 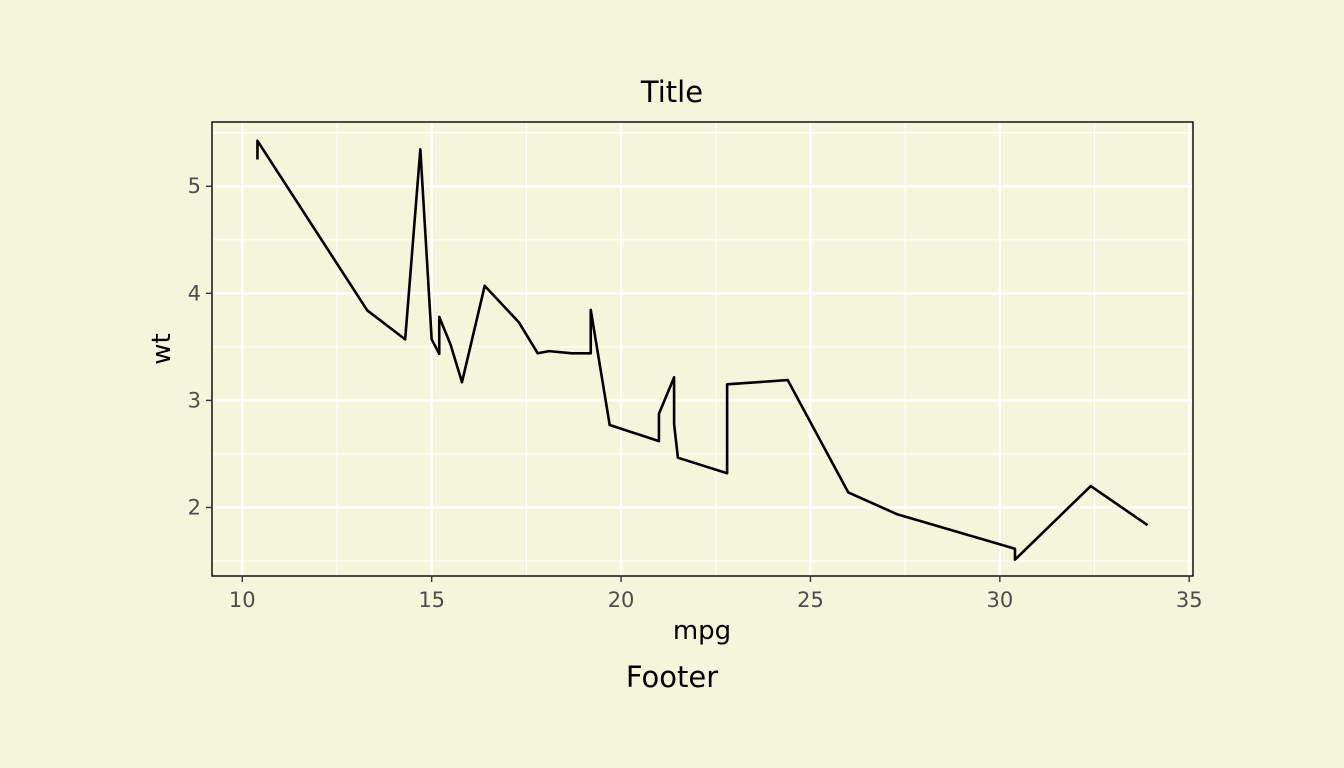 What do you see at coordinates (200, 346) in the screenshot?
I see `y-axis-ticks: 2 3 4 5` at bounding box center [200, 346].